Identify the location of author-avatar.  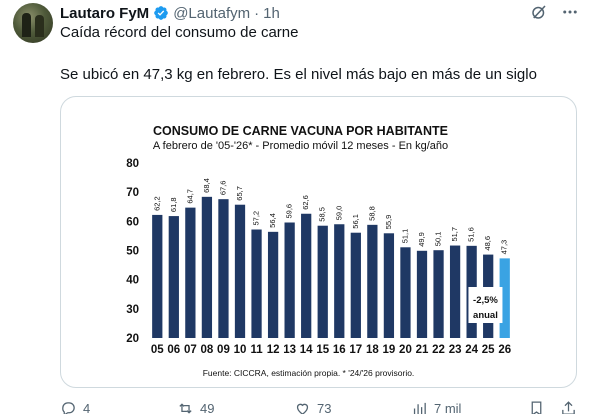
(33, 23).